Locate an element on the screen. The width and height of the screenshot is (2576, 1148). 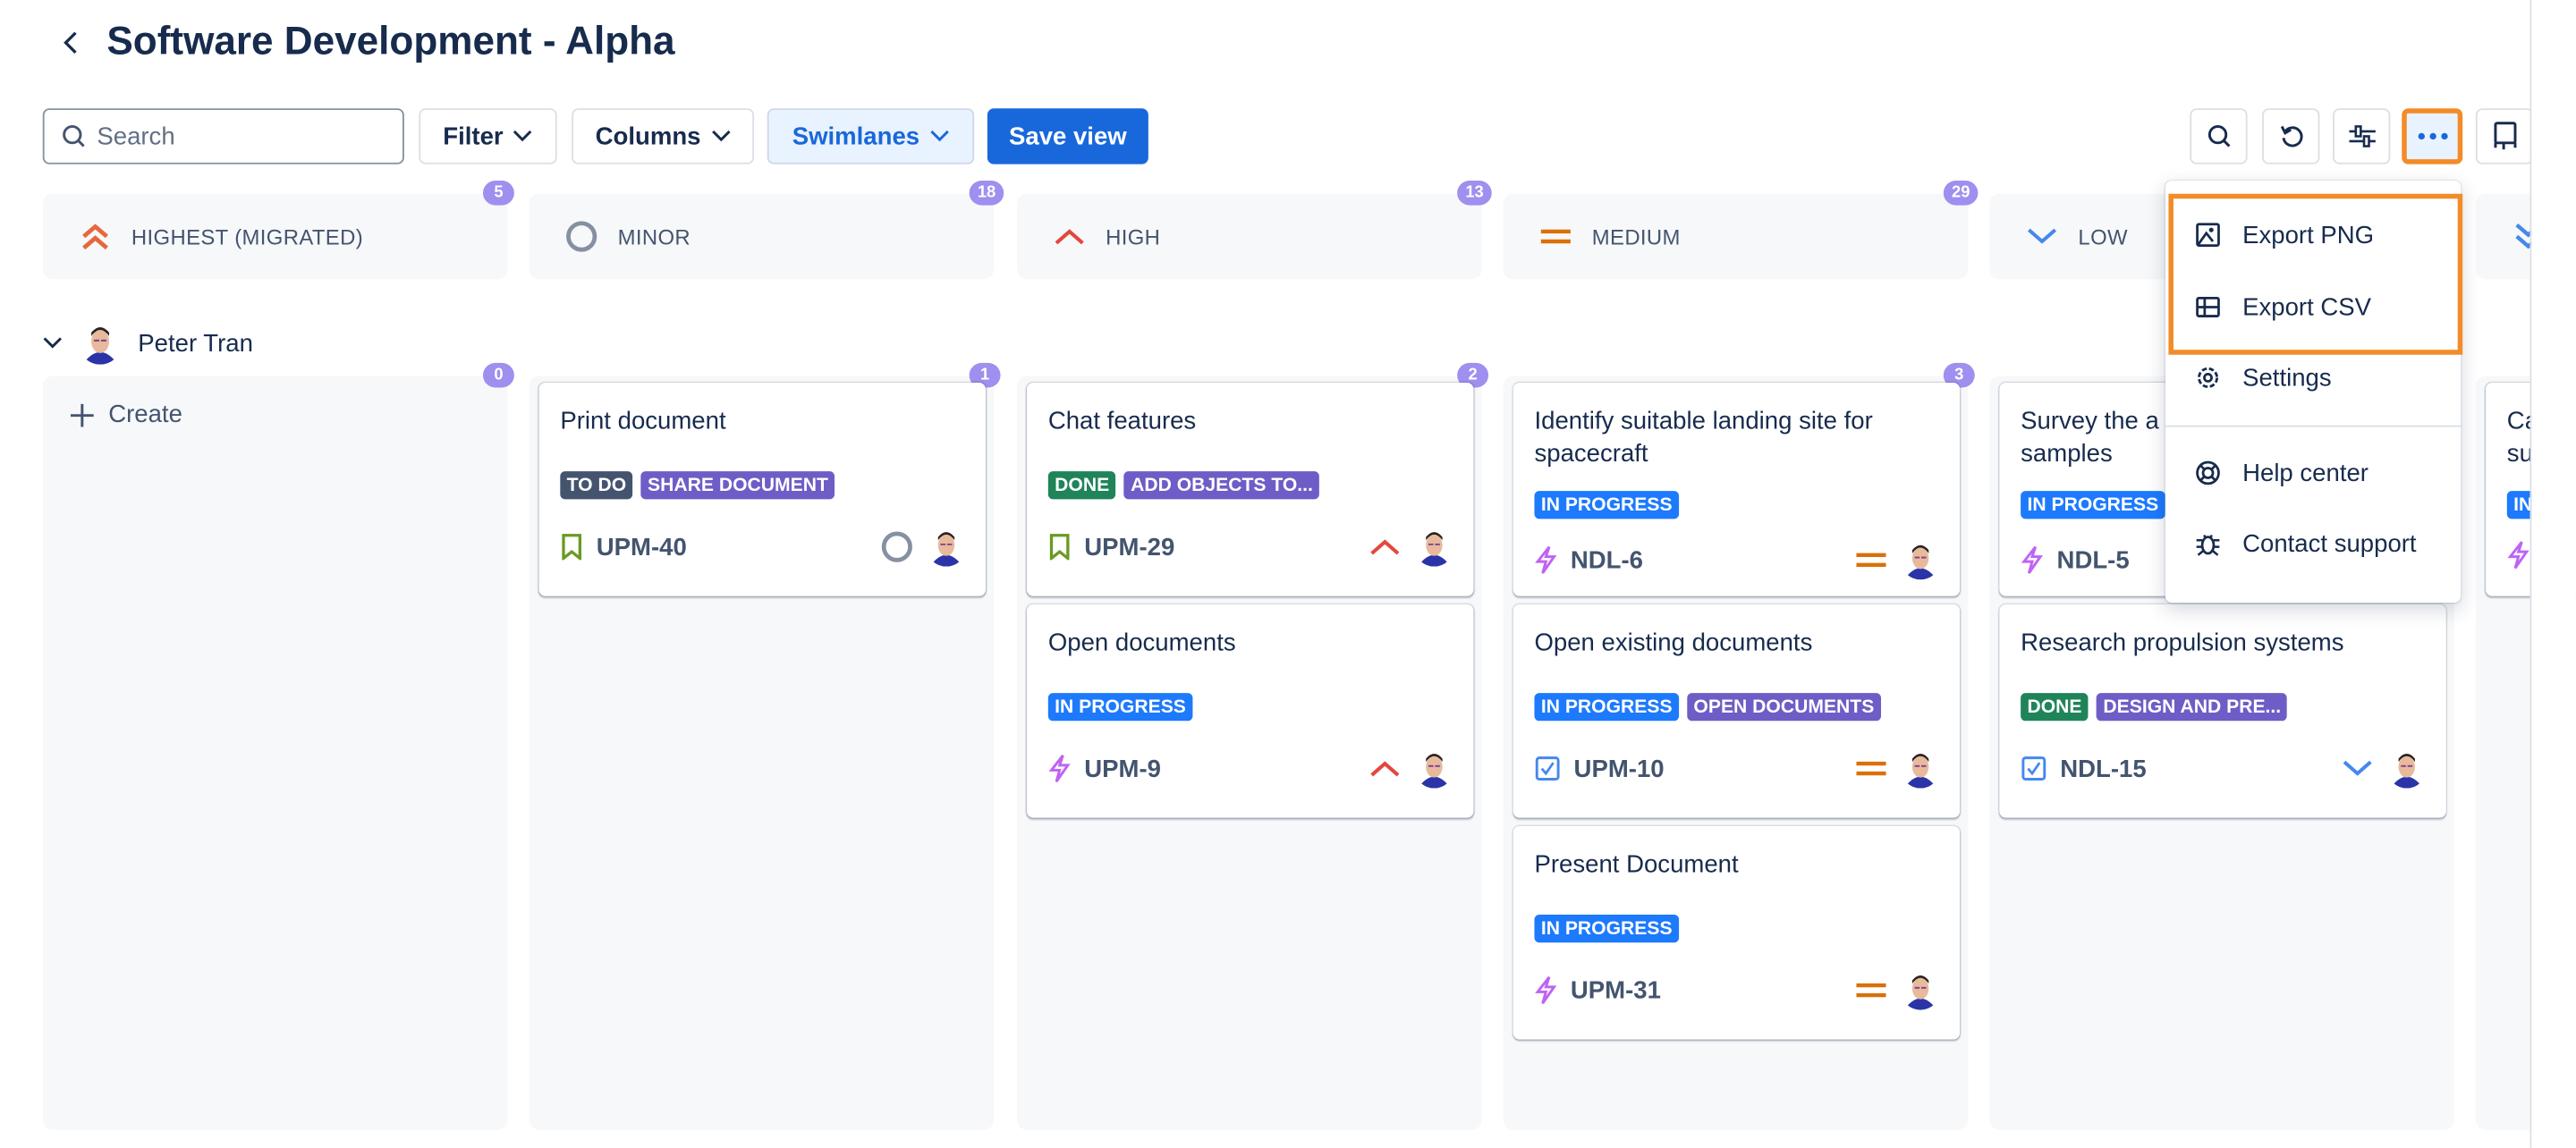
card-title-line: samples is located at coordinates (2067, 454).